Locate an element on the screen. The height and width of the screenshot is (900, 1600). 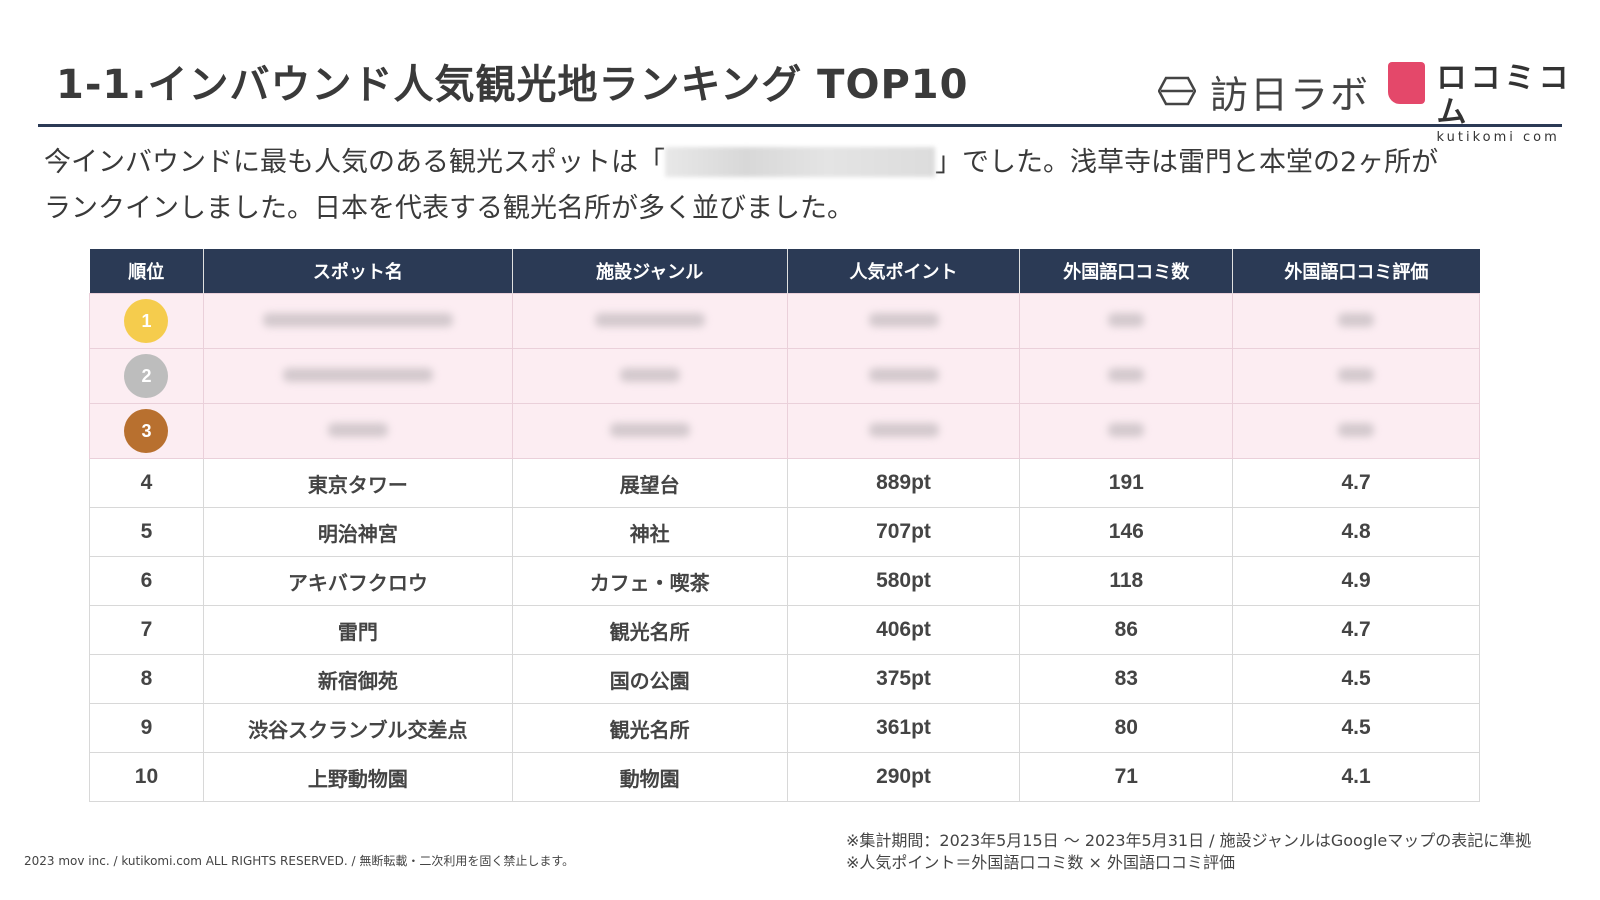
genre-cell: 動物園 is located at coordinates (649, 777).